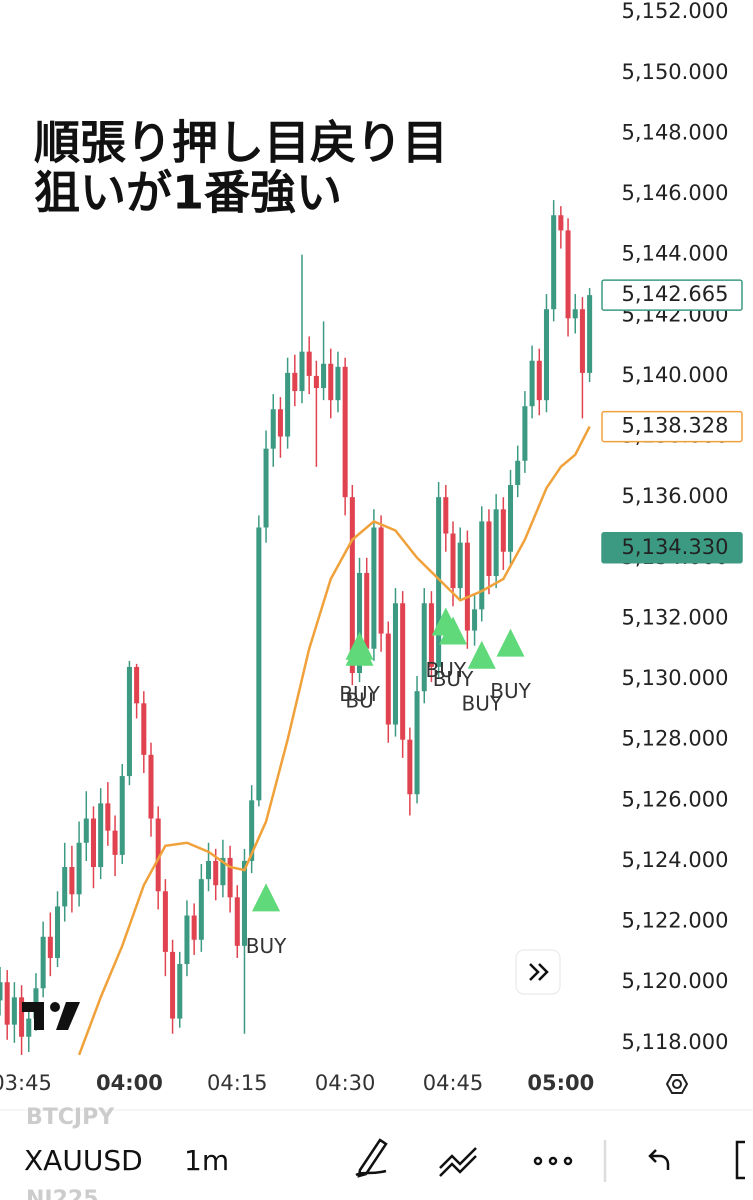  I want to click on x-tick-label: 04:30, so click(345, 1083).